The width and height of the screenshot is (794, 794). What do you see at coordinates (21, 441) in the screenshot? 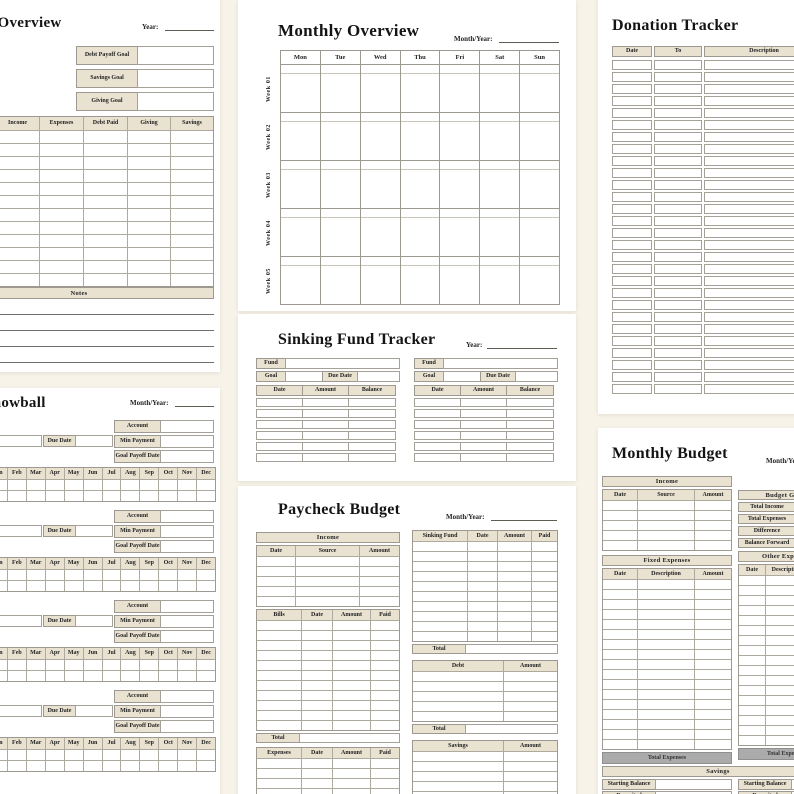
I see `debt-name-box` at bounding box center [21, 441].